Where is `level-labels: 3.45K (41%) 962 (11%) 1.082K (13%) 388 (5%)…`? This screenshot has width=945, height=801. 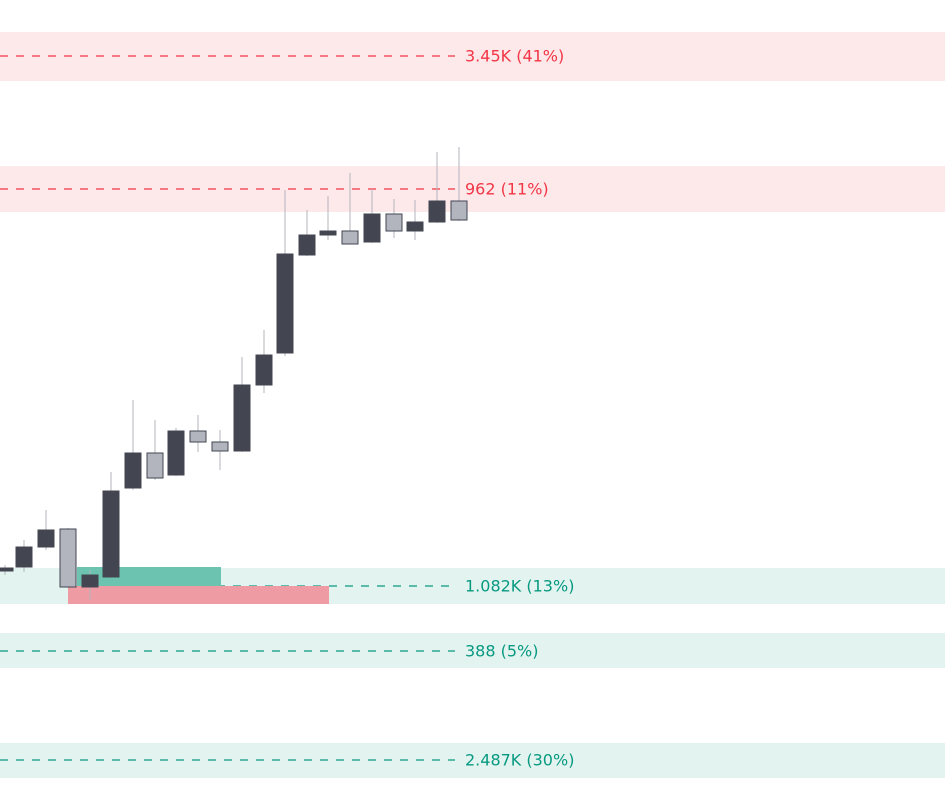 level-labels: 3.45K (41%) 962 (11%) 1.082K (13%) 388 (5%)… is located at coordinates (519, 408).